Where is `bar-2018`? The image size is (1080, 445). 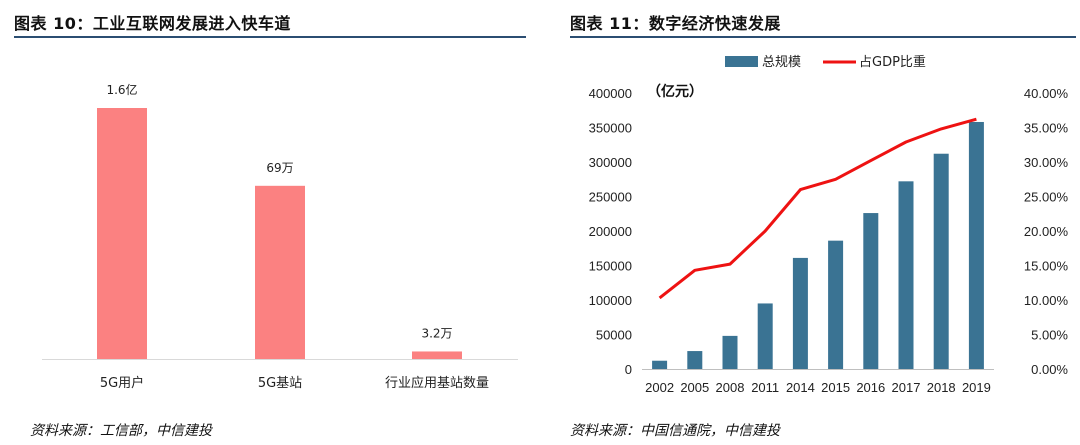
bar-2018 is located at coordinates (941, 261).